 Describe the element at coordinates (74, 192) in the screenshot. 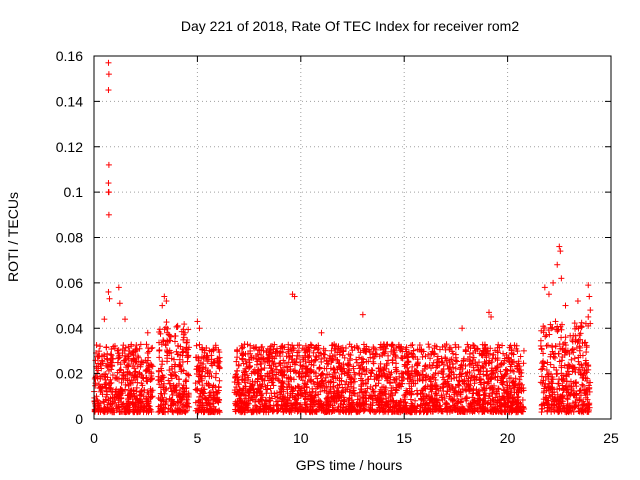

I see `y-tick-label: 0.1` at that location.